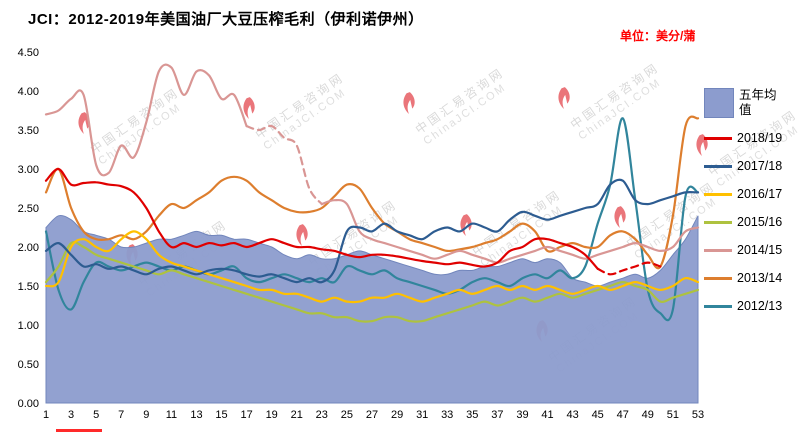 This screenshot has width=809, height=434. I want to click on x-axis-tick-label: 19, so click(272, 415).